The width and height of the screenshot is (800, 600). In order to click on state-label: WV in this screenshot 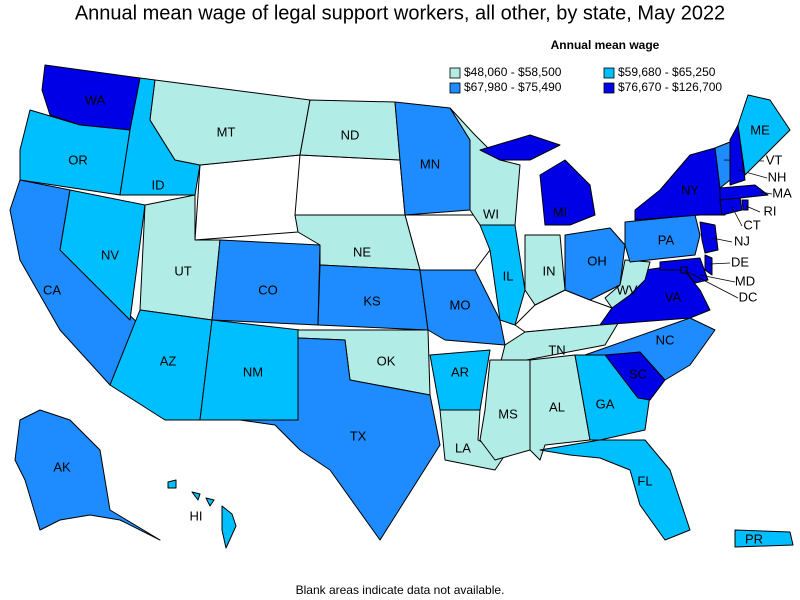, I will do `click(627, 289)`.